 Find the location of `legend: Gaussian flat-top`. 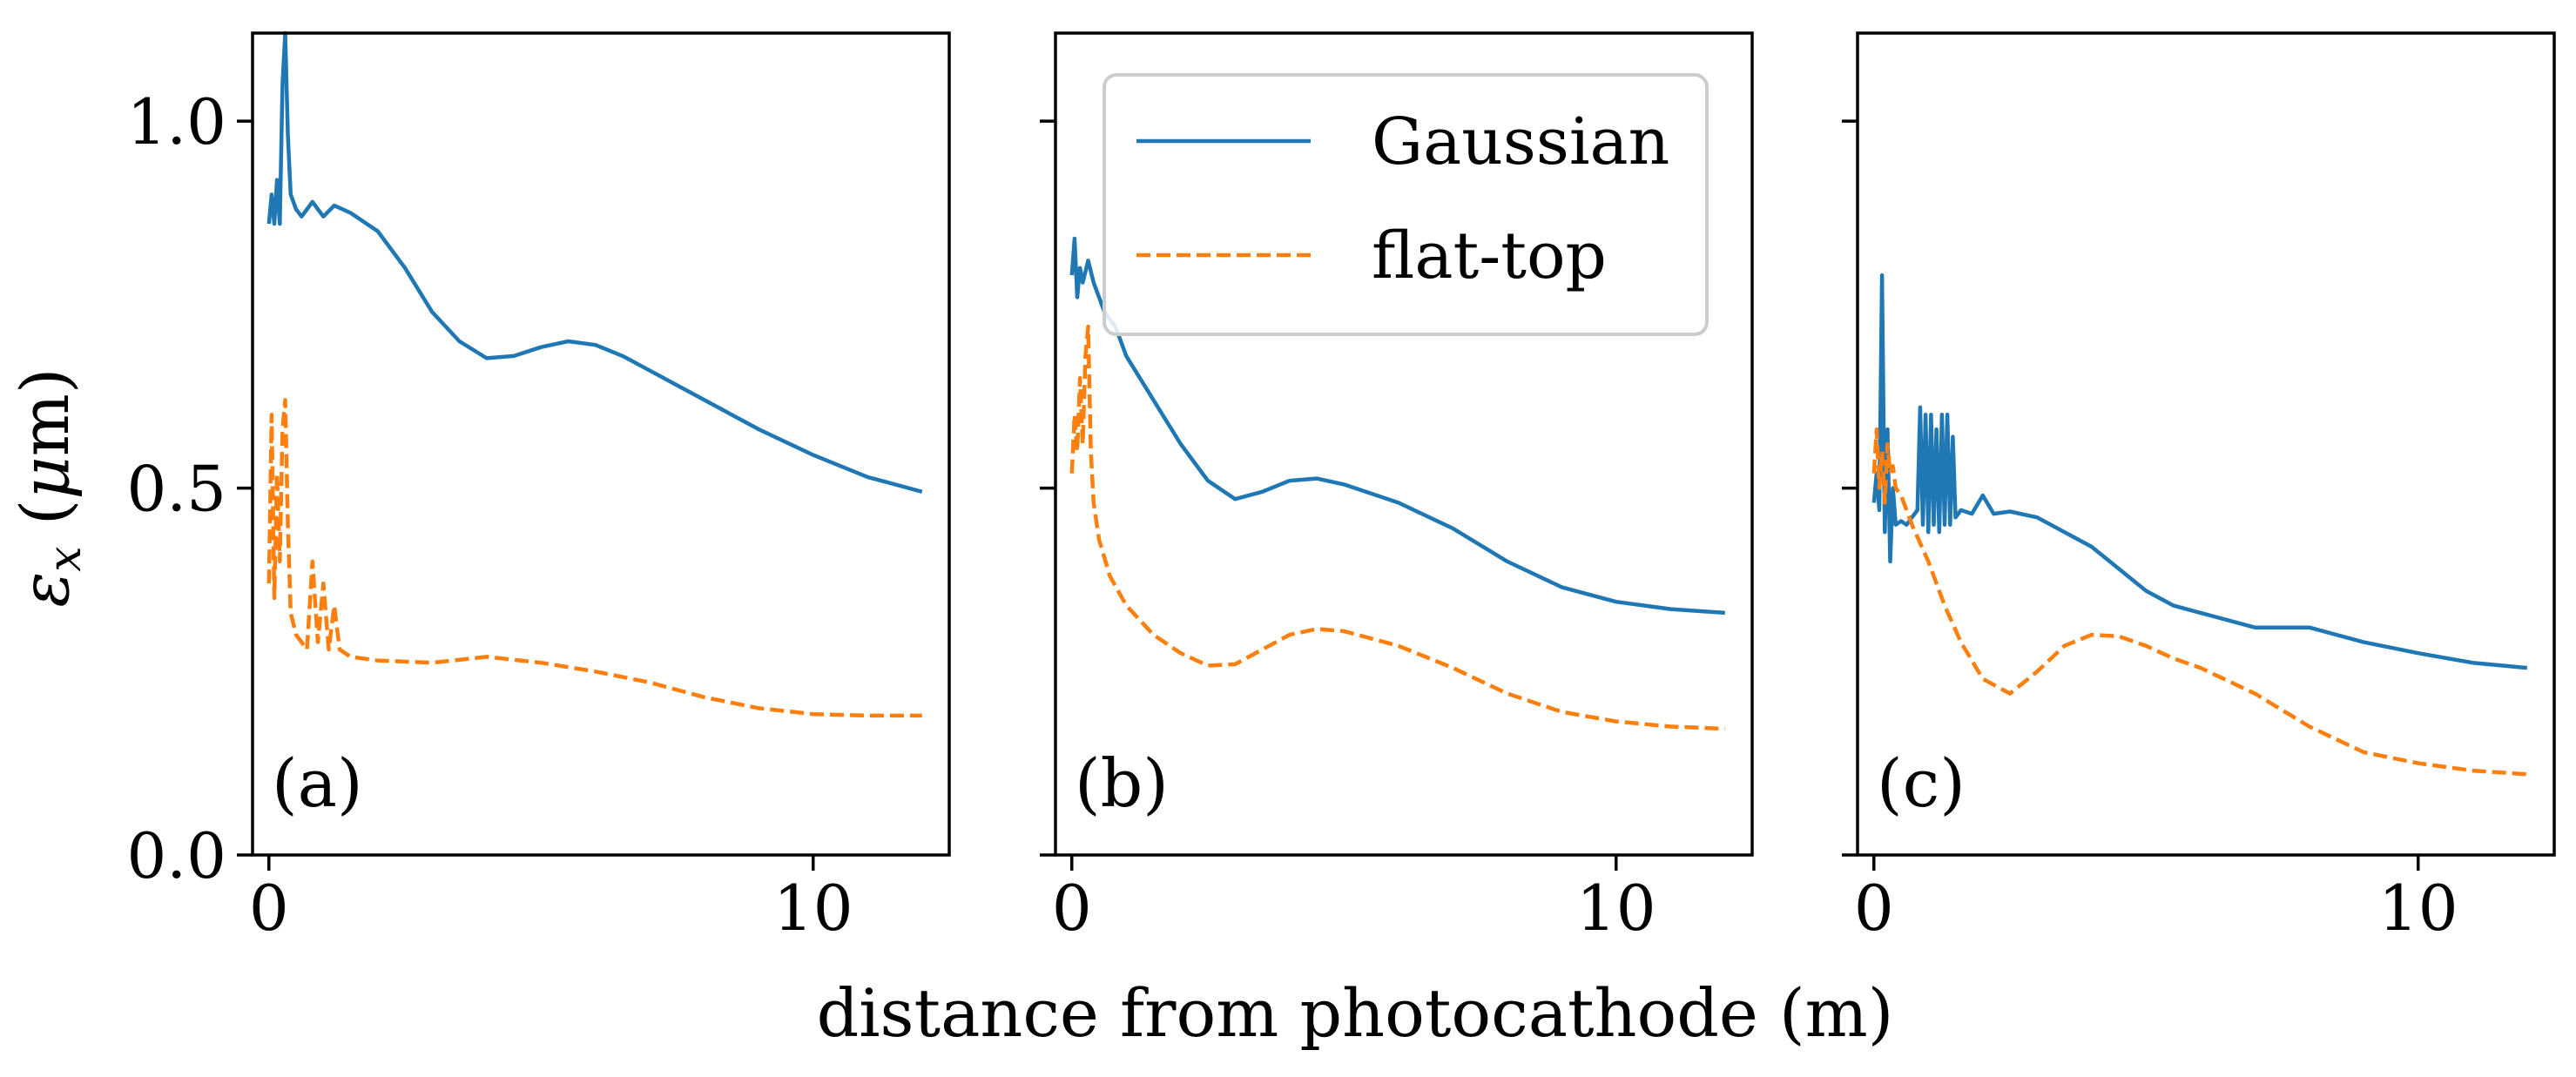

legend: Gaussian flat-top is located at coordinates (1406, 204).